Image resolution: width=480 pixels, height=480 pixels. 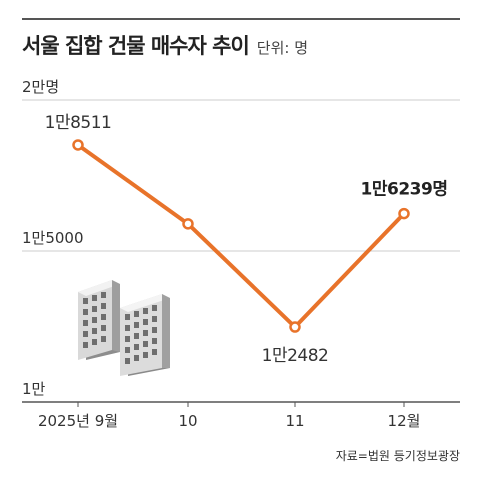 I want to click on top-rule, so click(x=241, y=19).